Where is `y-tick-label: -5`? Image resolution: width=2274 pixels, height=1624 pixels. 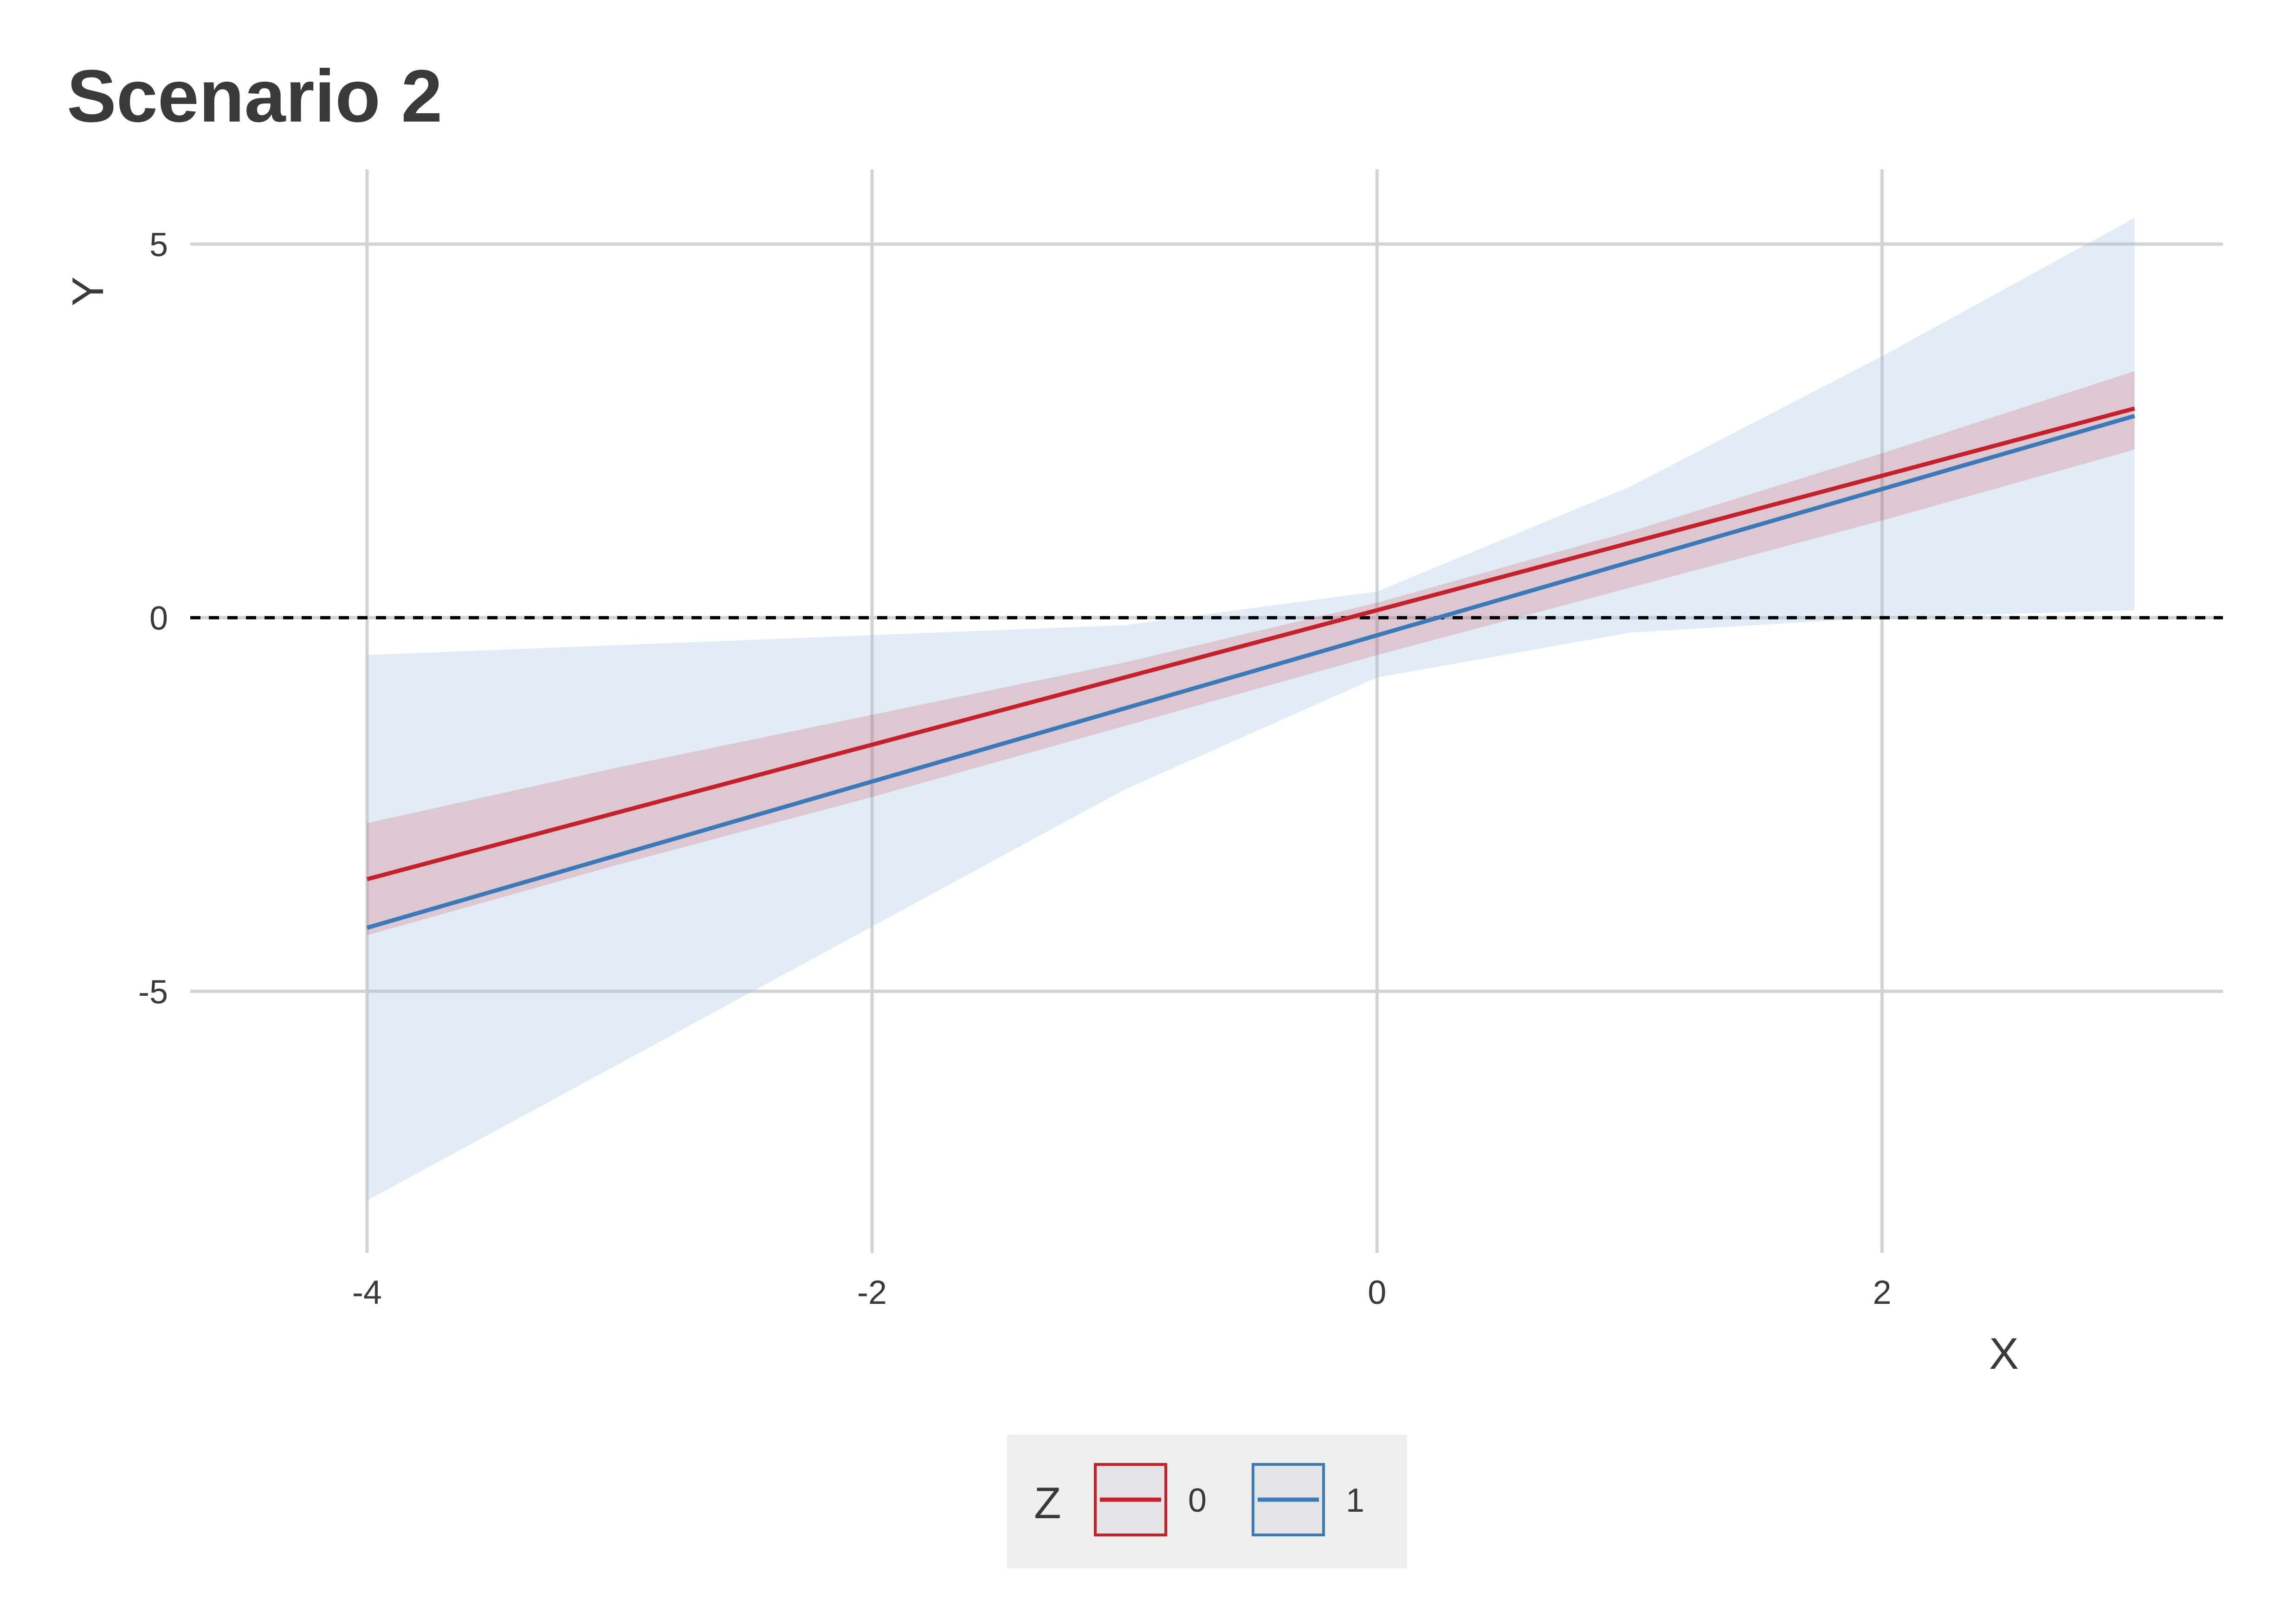 y-tick-label: -5 is located at coordinates (153, 992).